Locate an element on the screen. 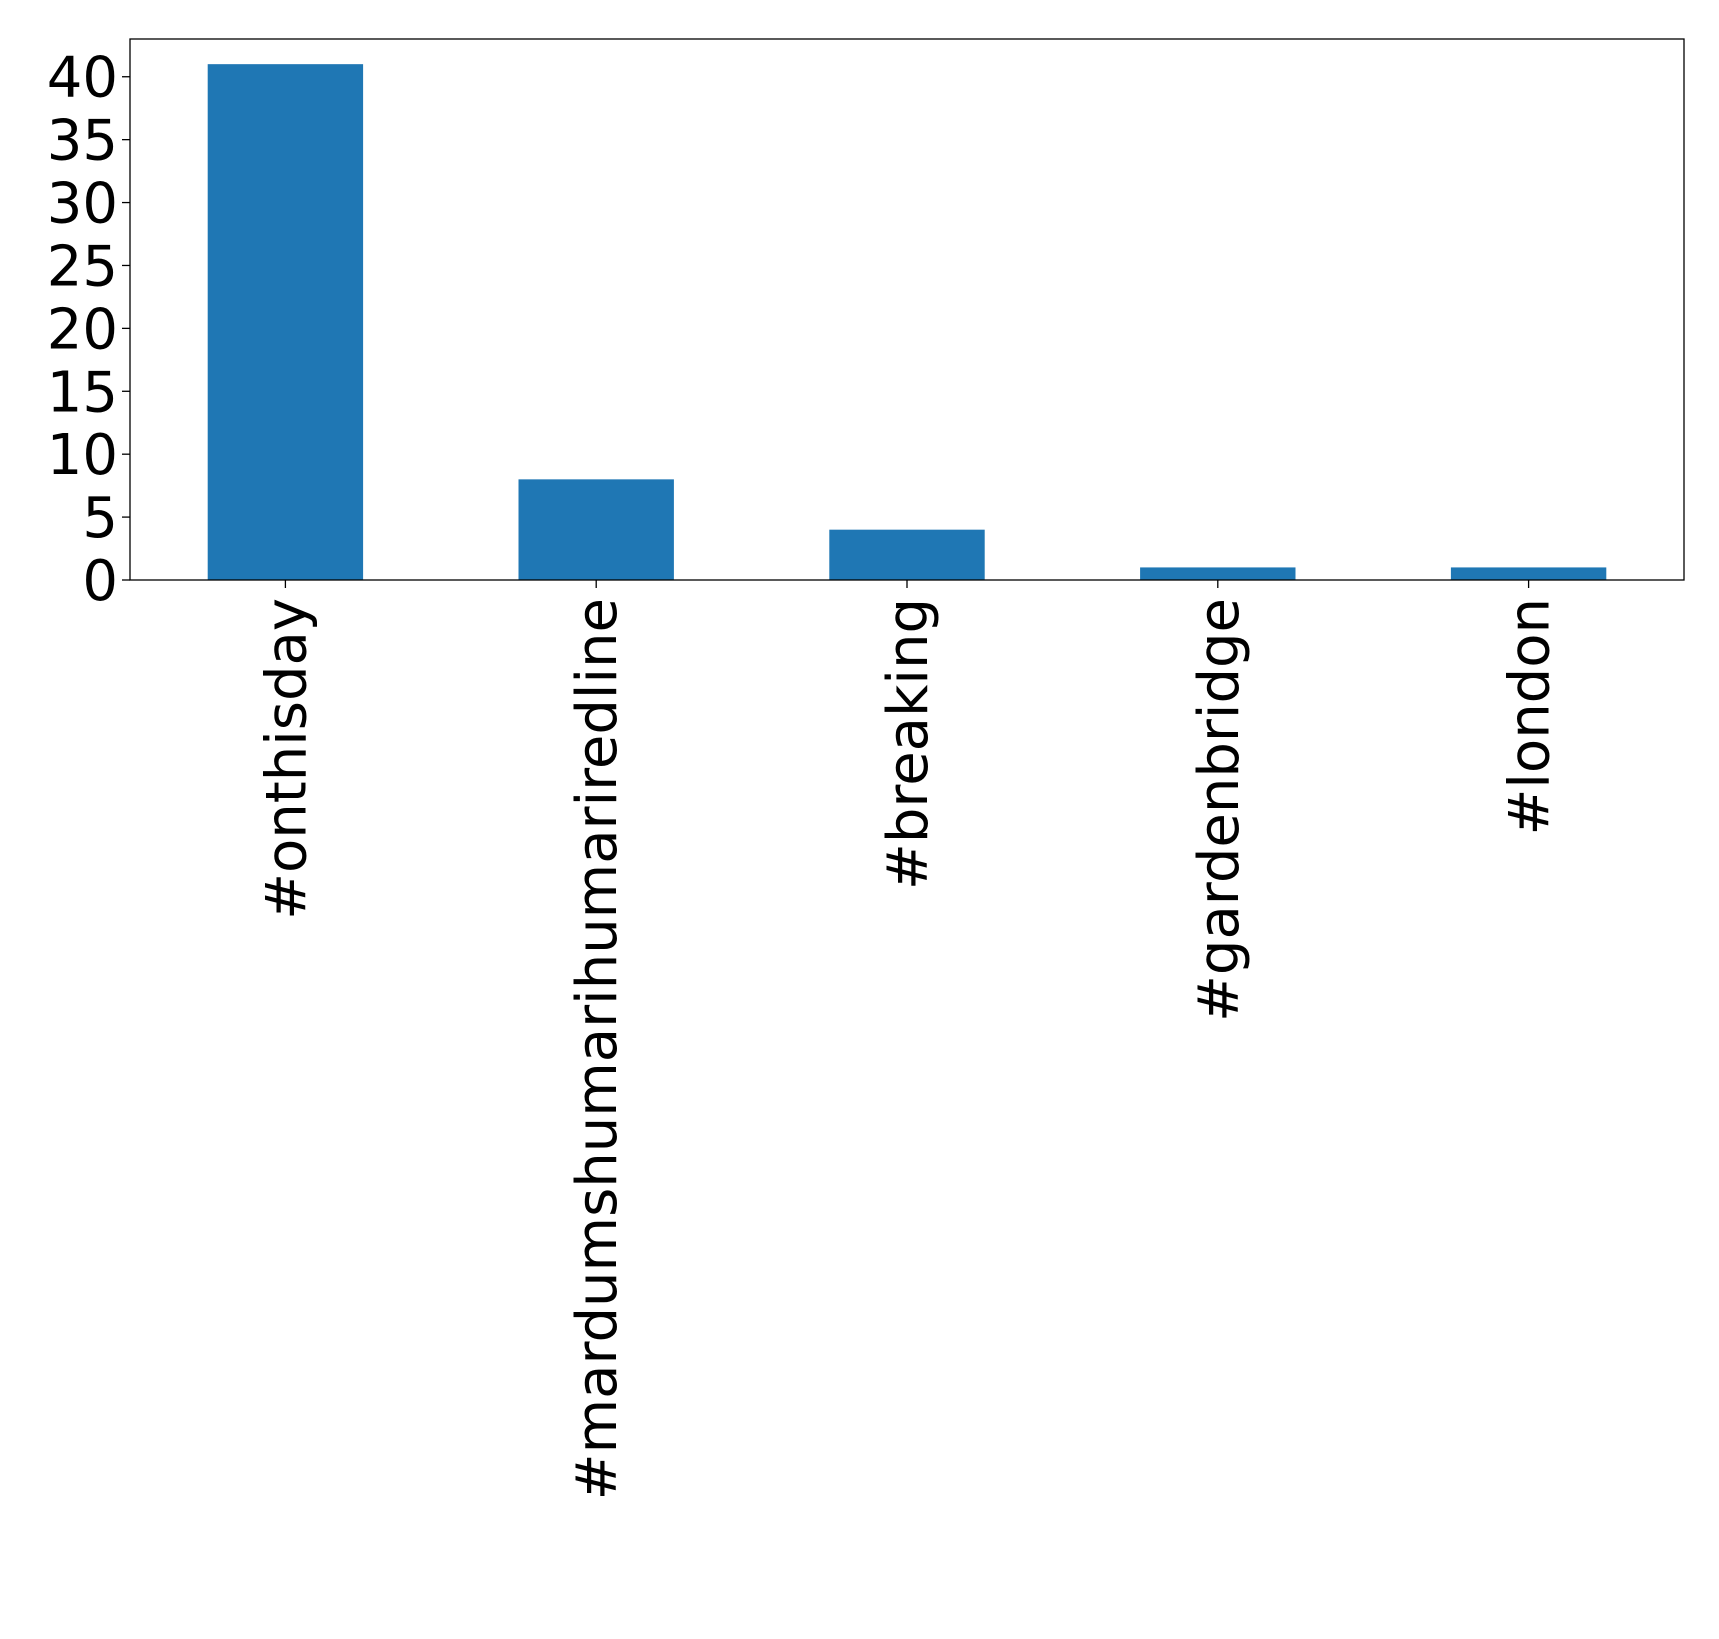  x-tick-label: #onthisday is located at coordinates (286, 759).